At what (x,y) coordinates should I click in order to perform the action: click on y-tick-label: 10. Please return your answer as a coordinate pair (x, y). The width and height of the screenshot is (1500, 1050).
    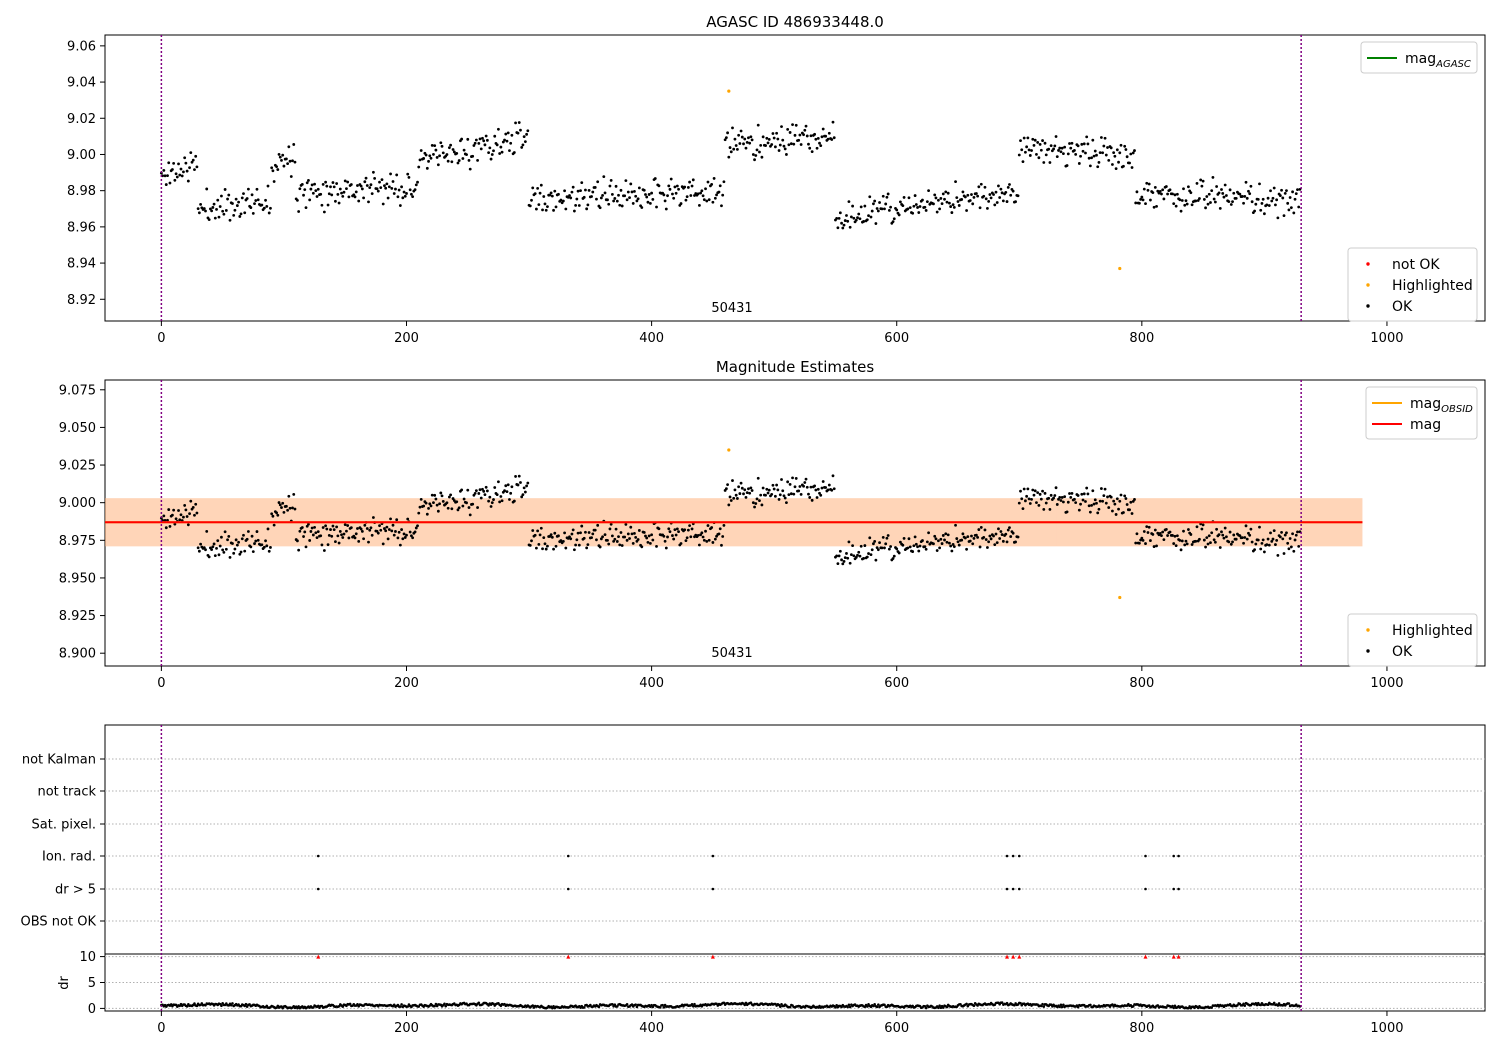
    Looking at the image, I should click on (87, 957).